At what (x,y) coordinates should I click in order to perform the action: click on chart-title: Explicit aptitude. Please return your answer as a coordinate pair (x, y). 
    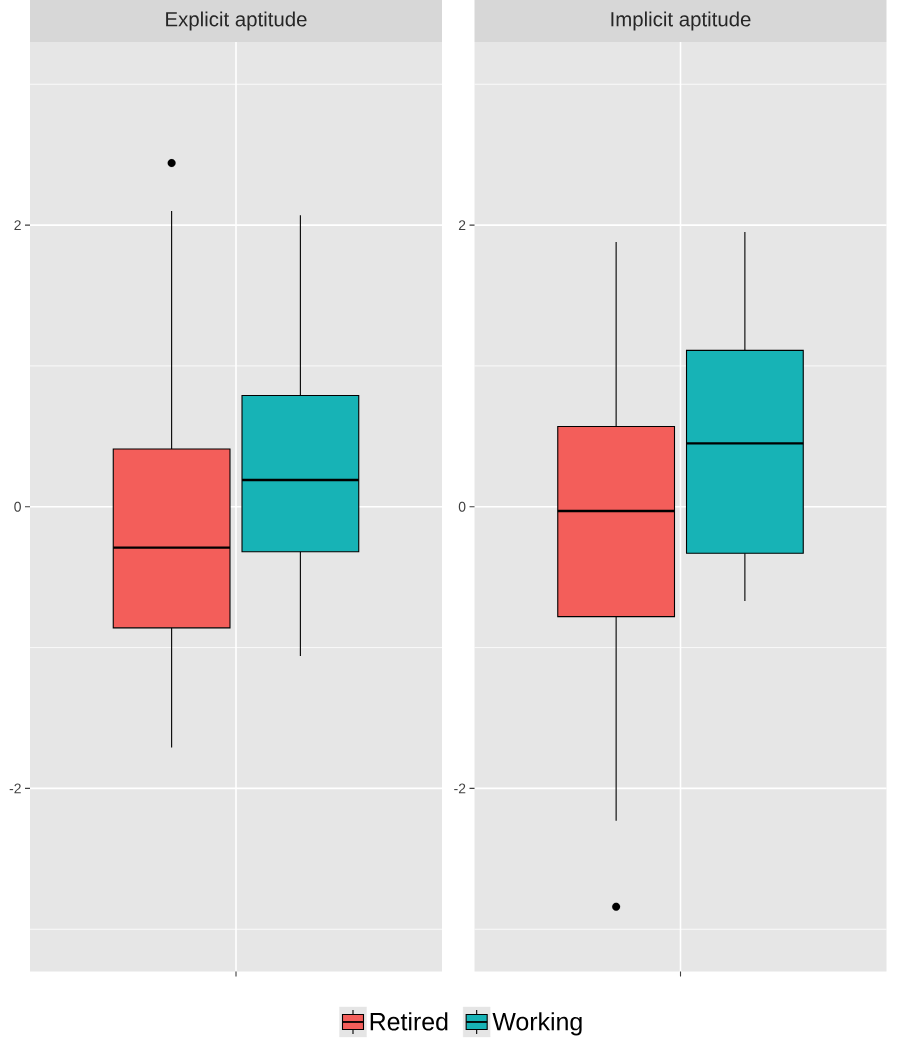
    Looking at the image, I should click on (236, 21).